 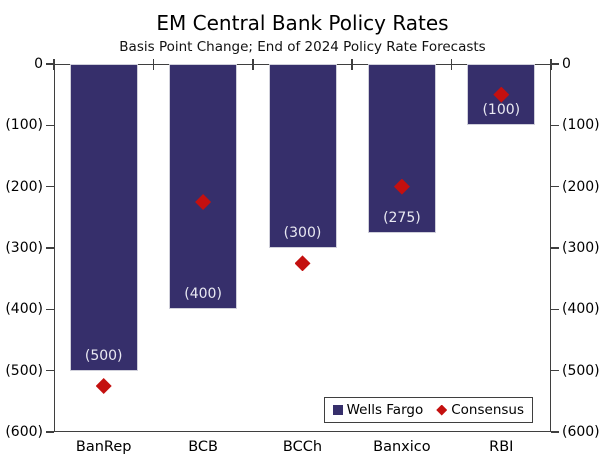 What do you see at coordinates (501, 110) in the screenshot?
I see `bar-value-label-rbi: (100)` at bounding box center [501, 110].